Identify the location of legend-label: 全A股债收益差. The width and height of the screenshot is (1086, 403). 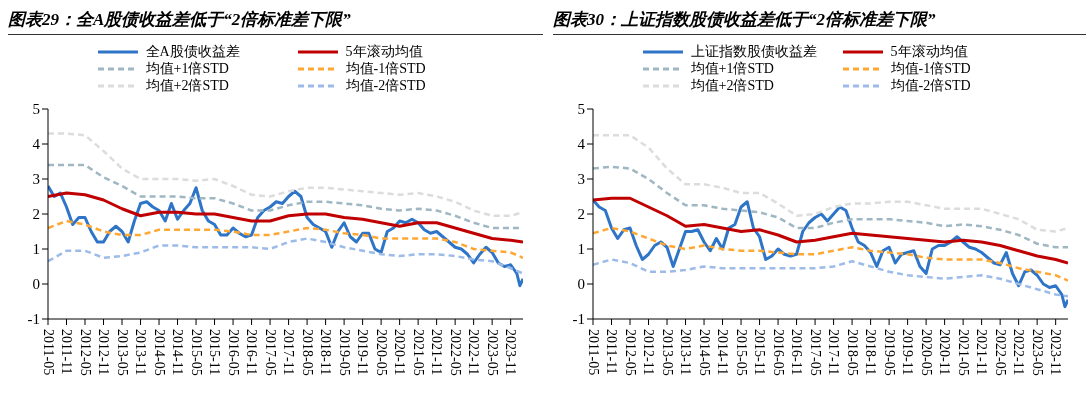
(192, 51).